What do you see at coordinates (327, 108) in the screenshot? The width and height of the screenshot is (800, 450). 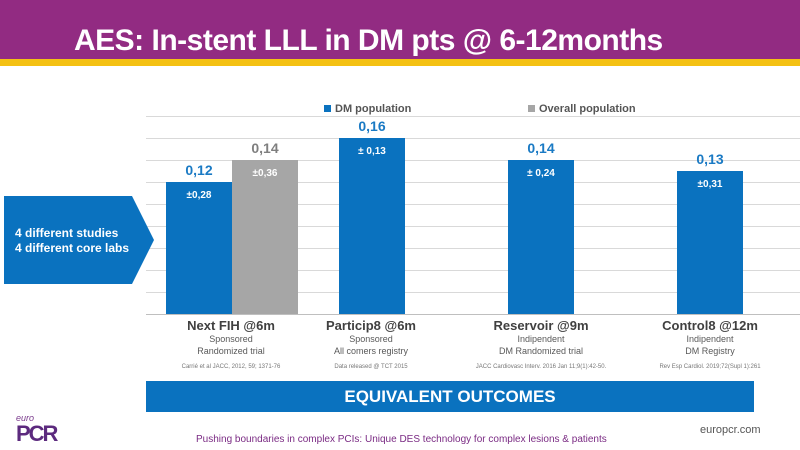 I see `legend-swatch-dm` at bounding box center [327, 108].